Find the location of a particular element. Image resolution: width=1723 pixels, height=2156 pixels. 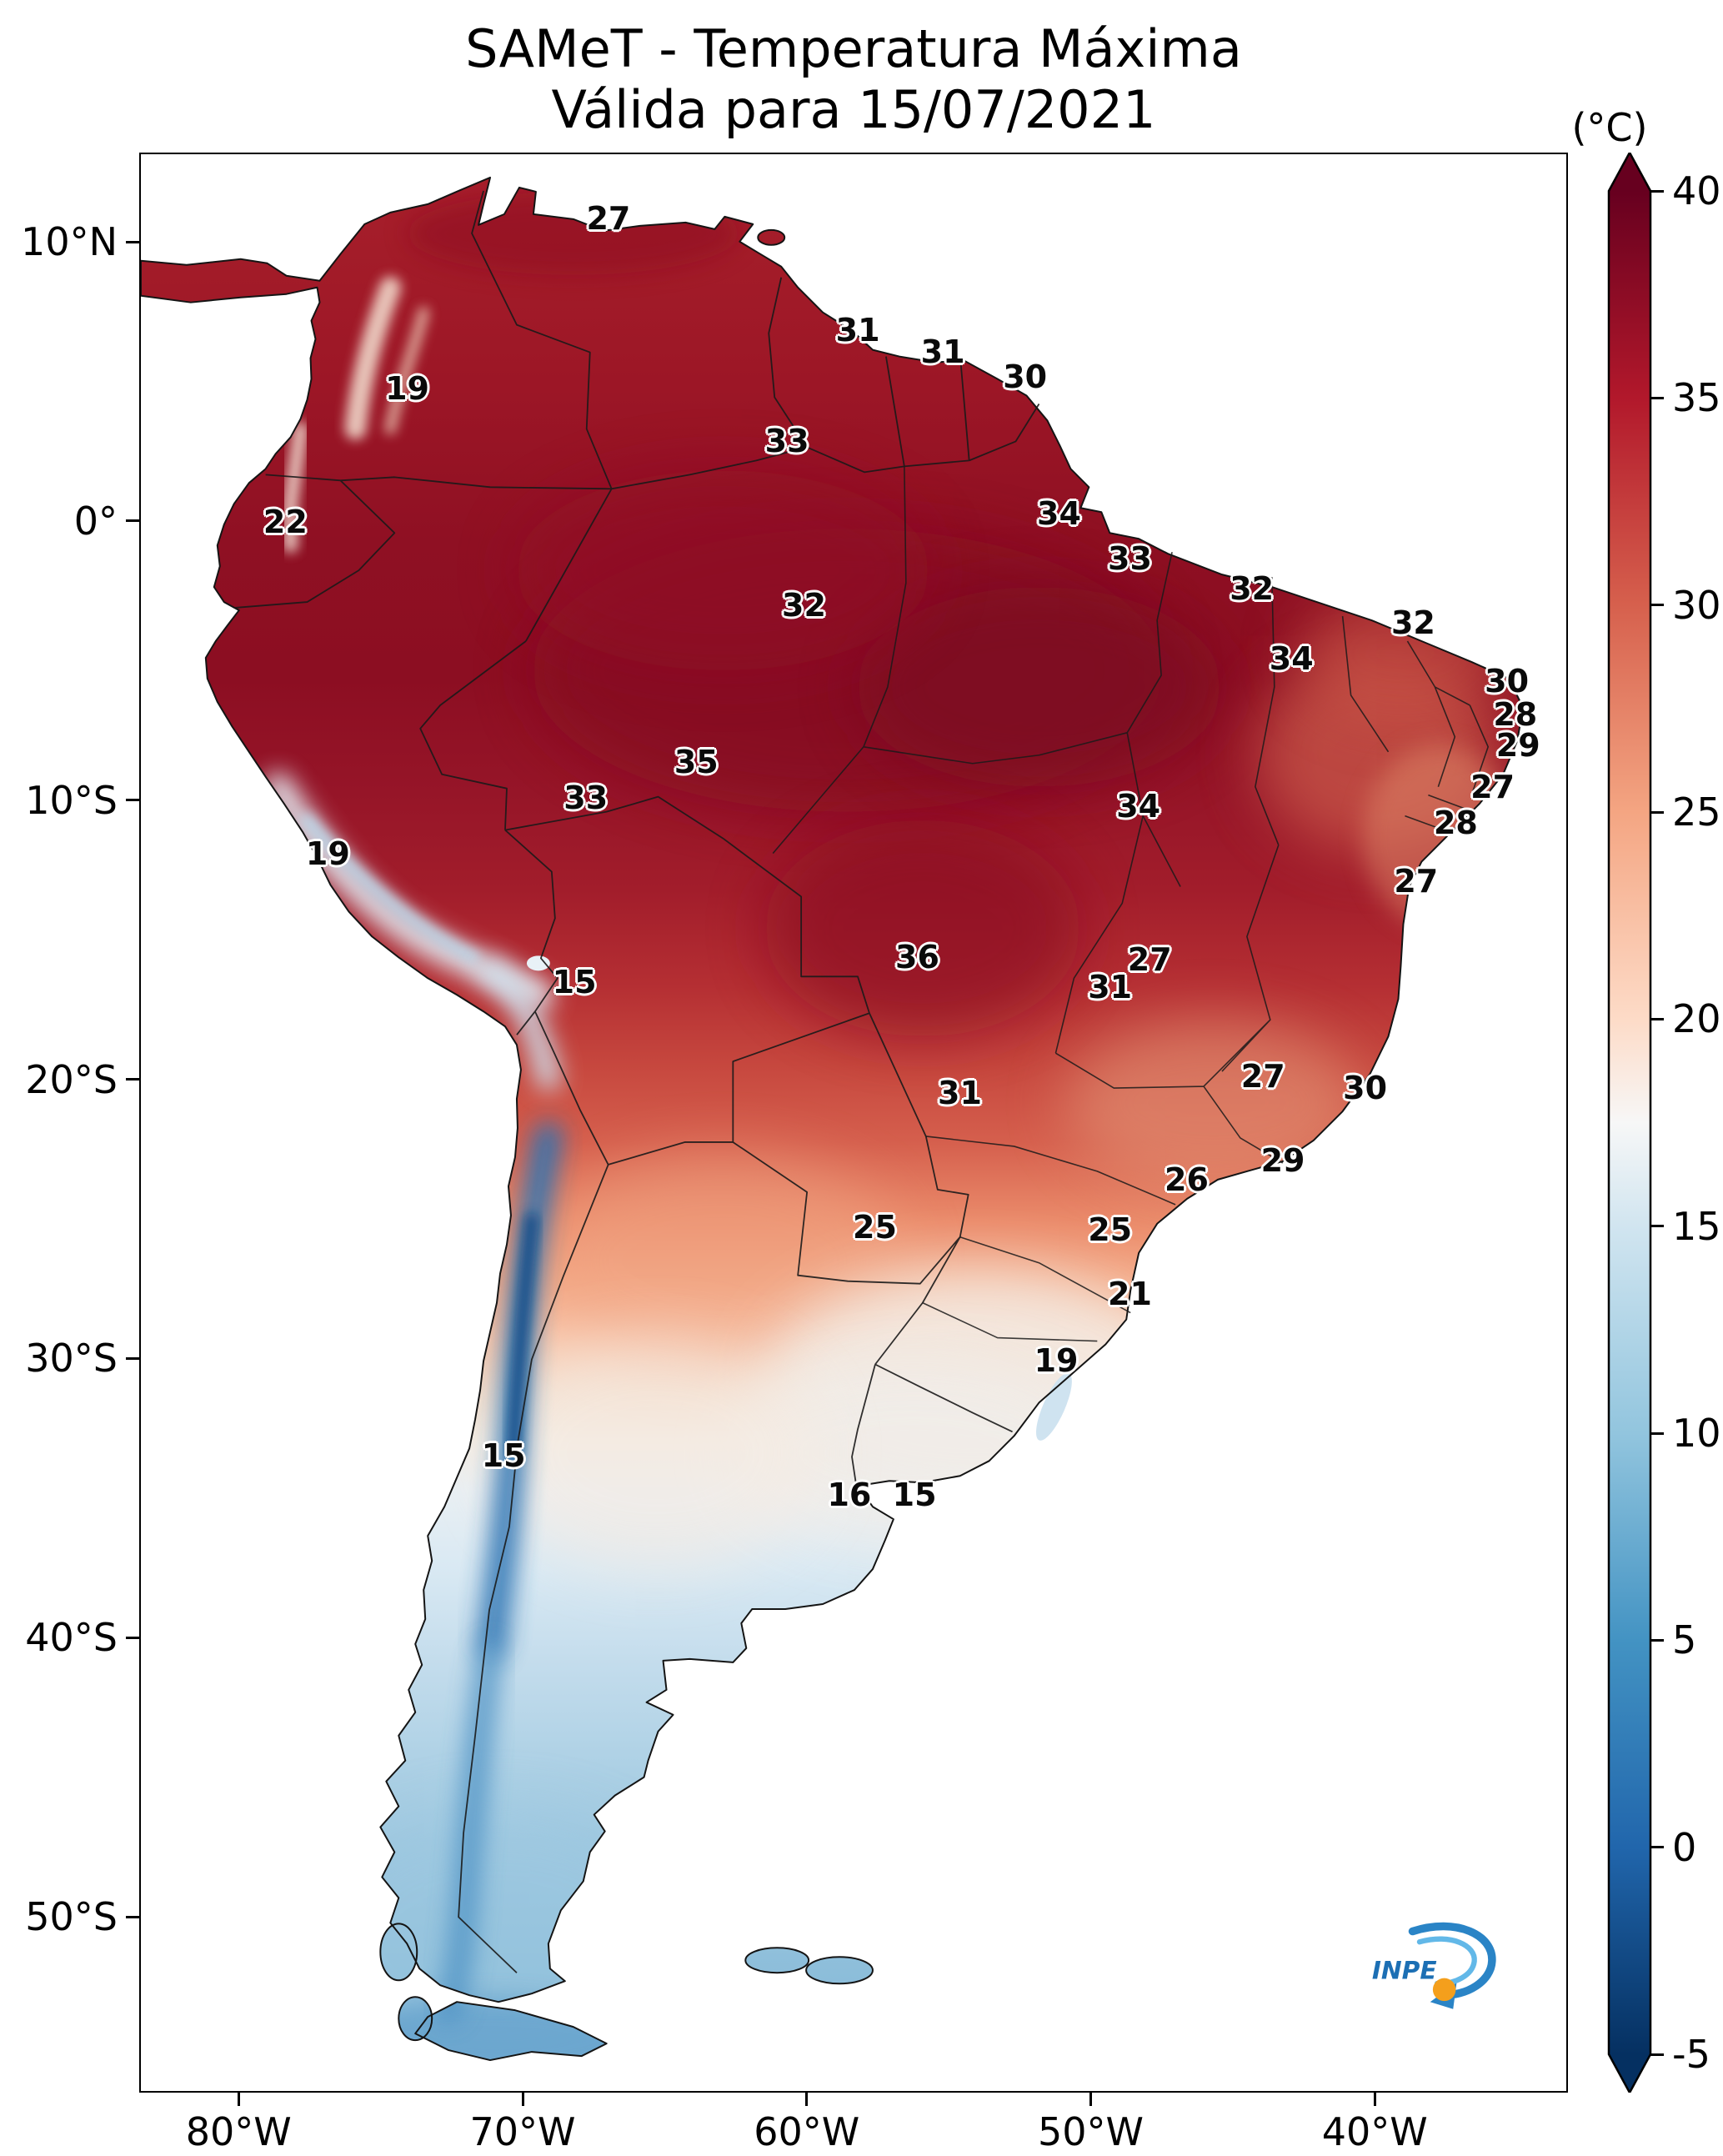

lat-tick-label: 50°S is located at coordinates (71, 1917).